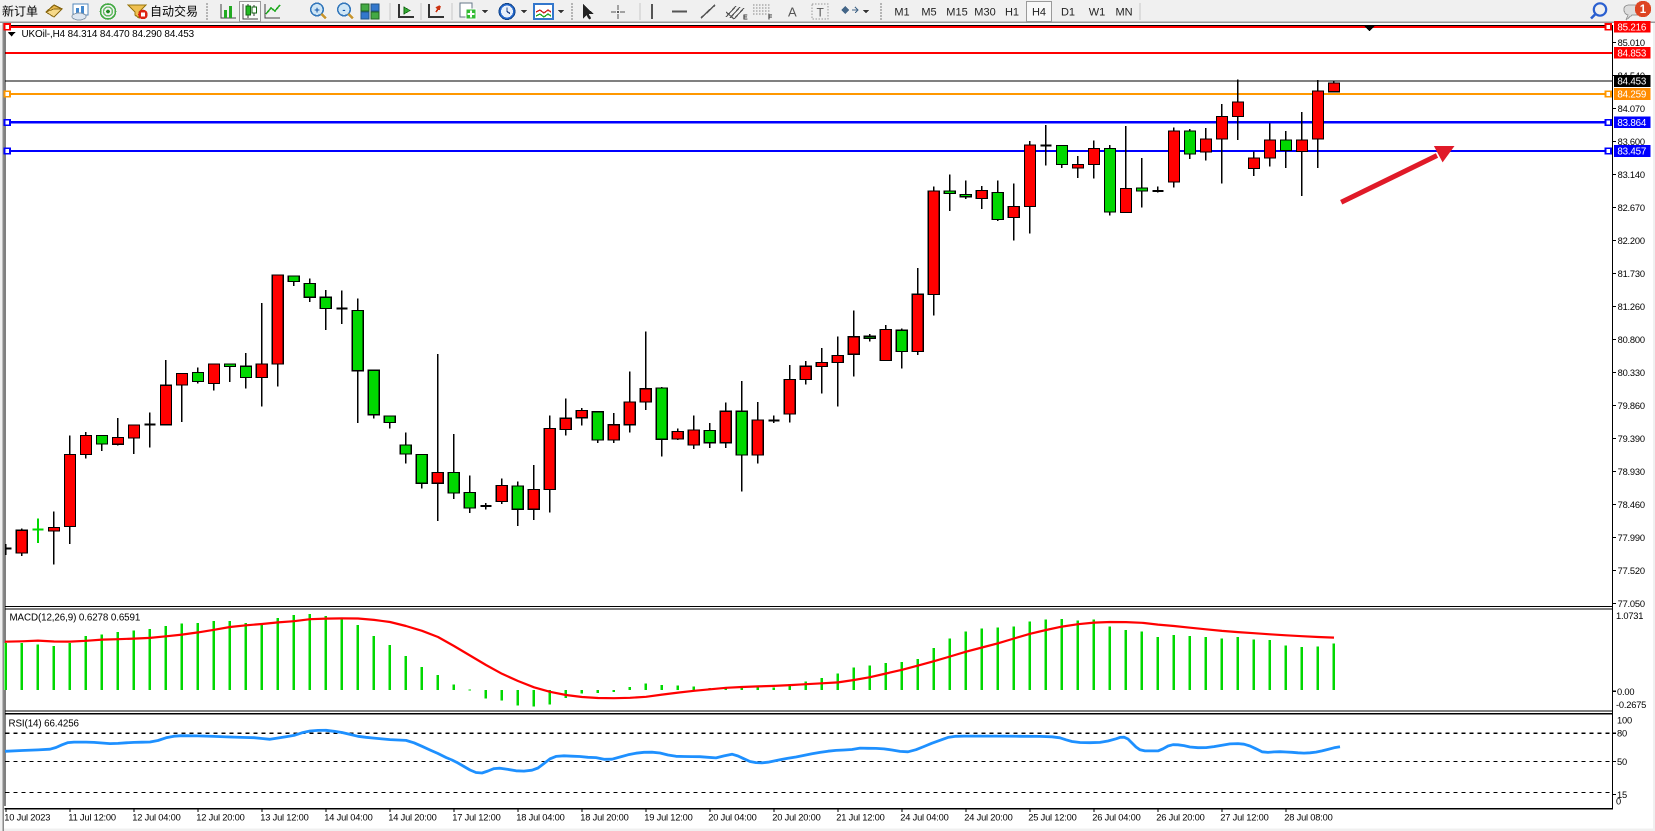  Describe the element at coordinates (901, 13) in the screenshot. I see `svg-text: M1` at that location.